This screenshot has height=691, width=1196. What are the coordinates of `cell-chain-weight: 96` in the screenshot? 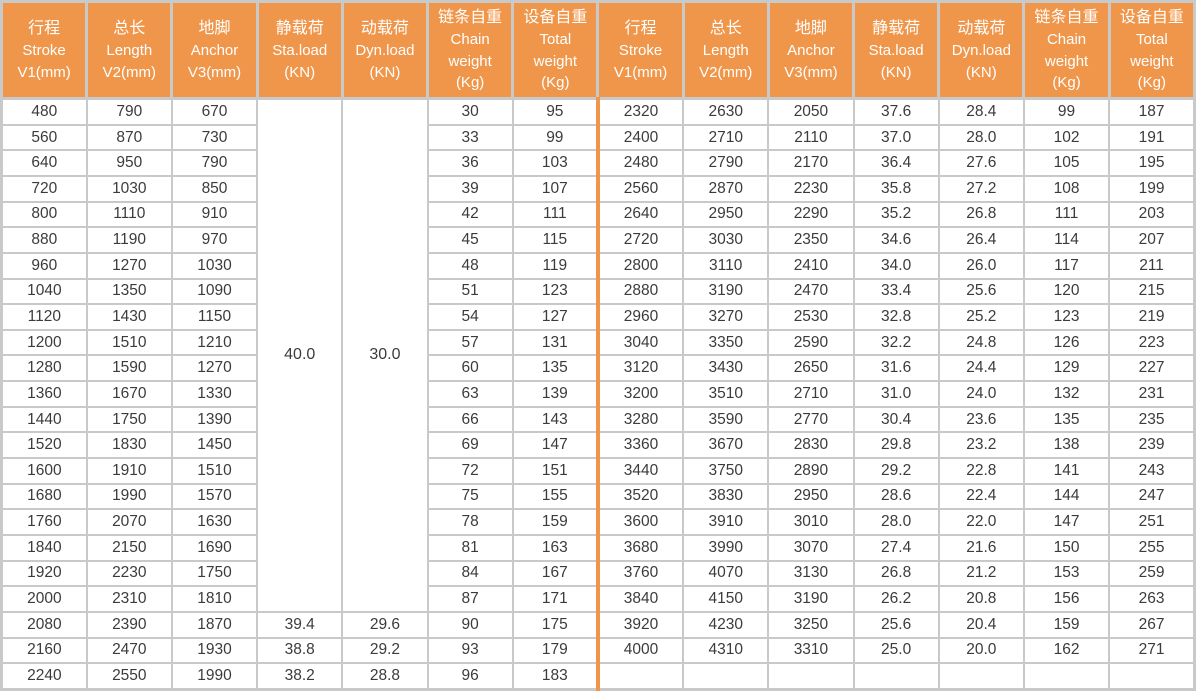 It's located at (470, 676).